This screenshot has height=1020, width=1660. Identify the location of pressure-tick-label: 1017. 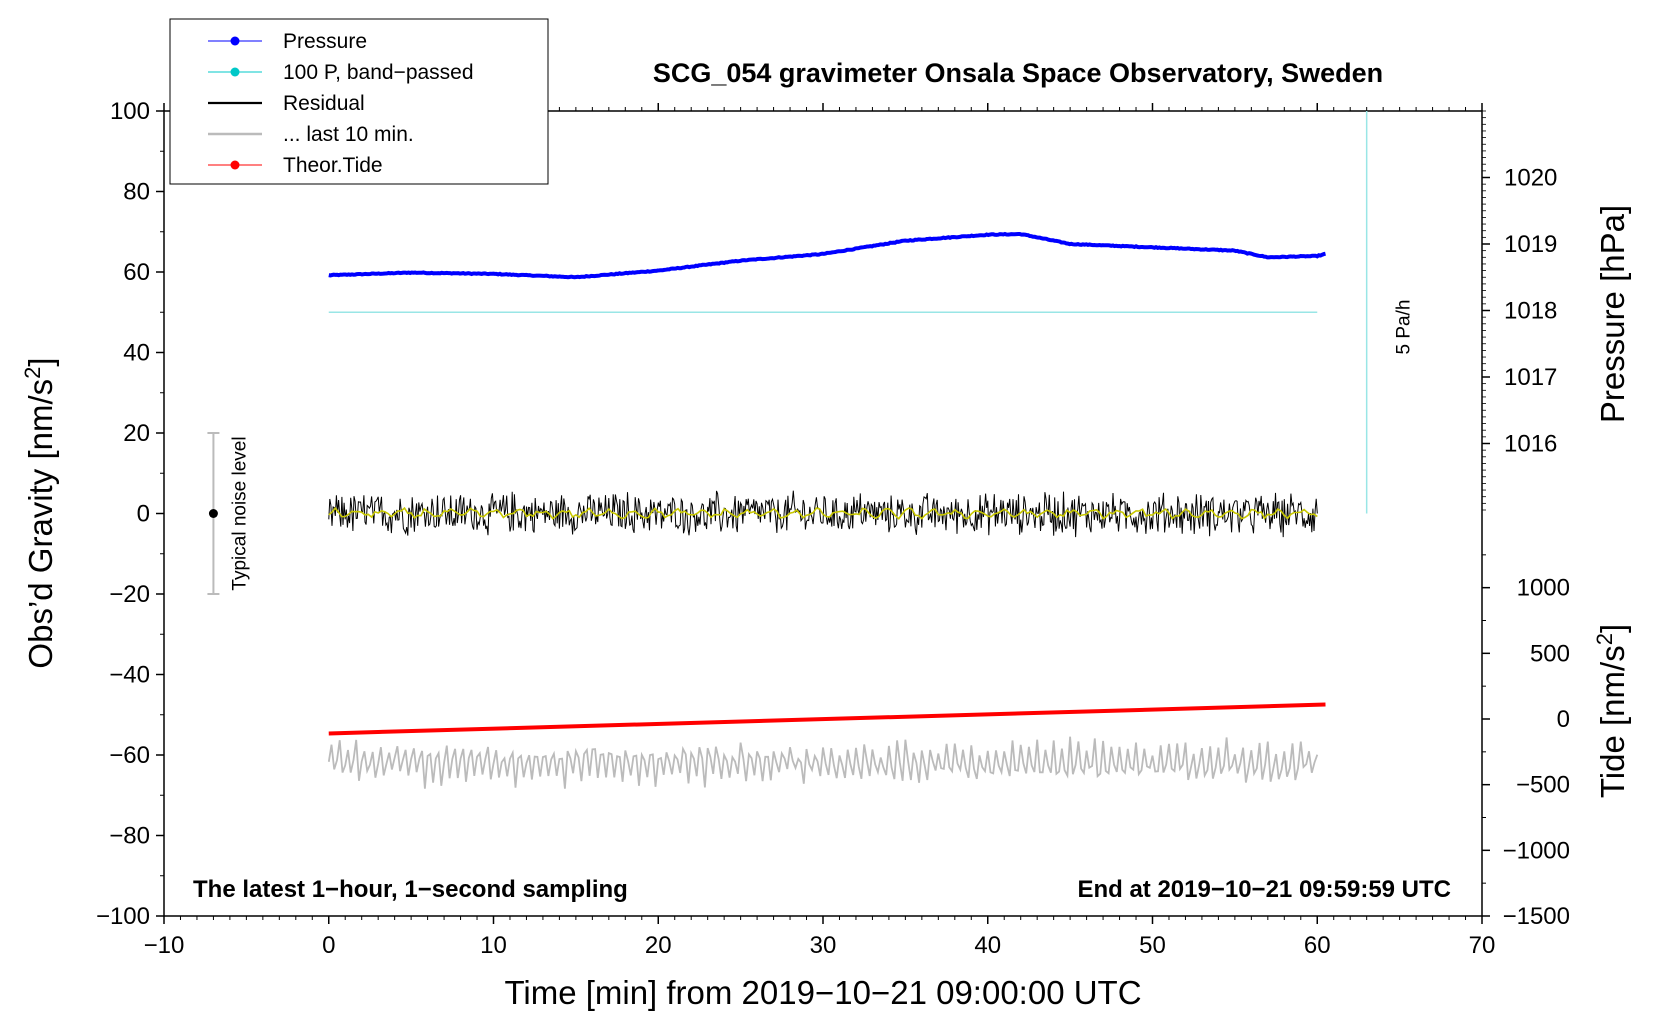
(1530, 377).